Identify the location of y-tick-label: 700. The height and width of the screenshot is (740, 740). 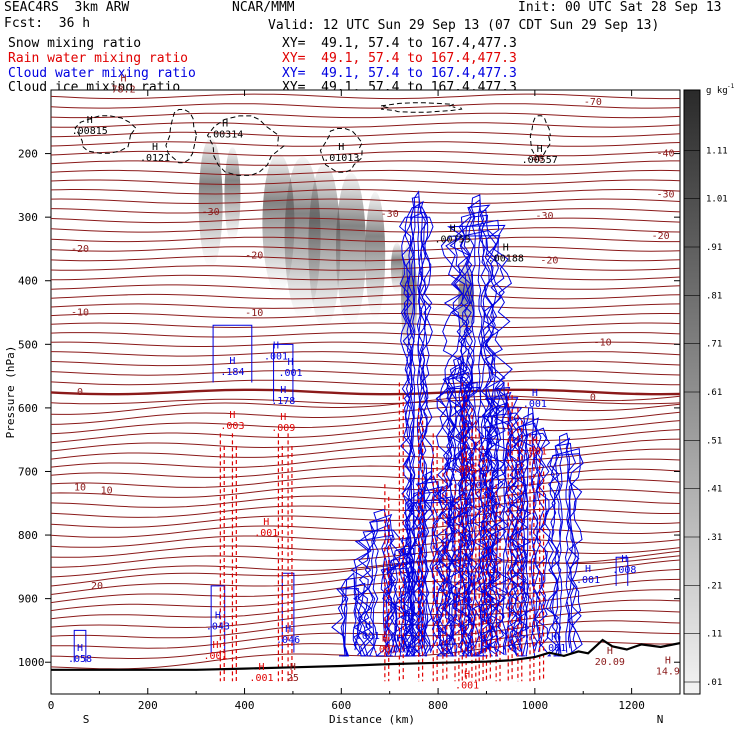
(28, 471).